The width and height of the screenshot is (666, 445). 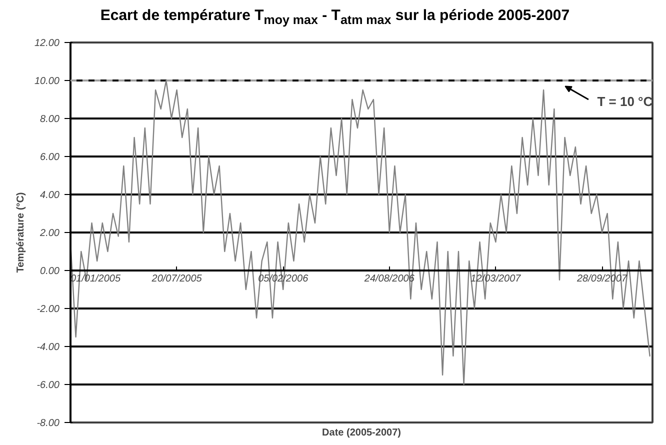 I want to click on y-tick-label: 12.00, so click(x=47, y=43).